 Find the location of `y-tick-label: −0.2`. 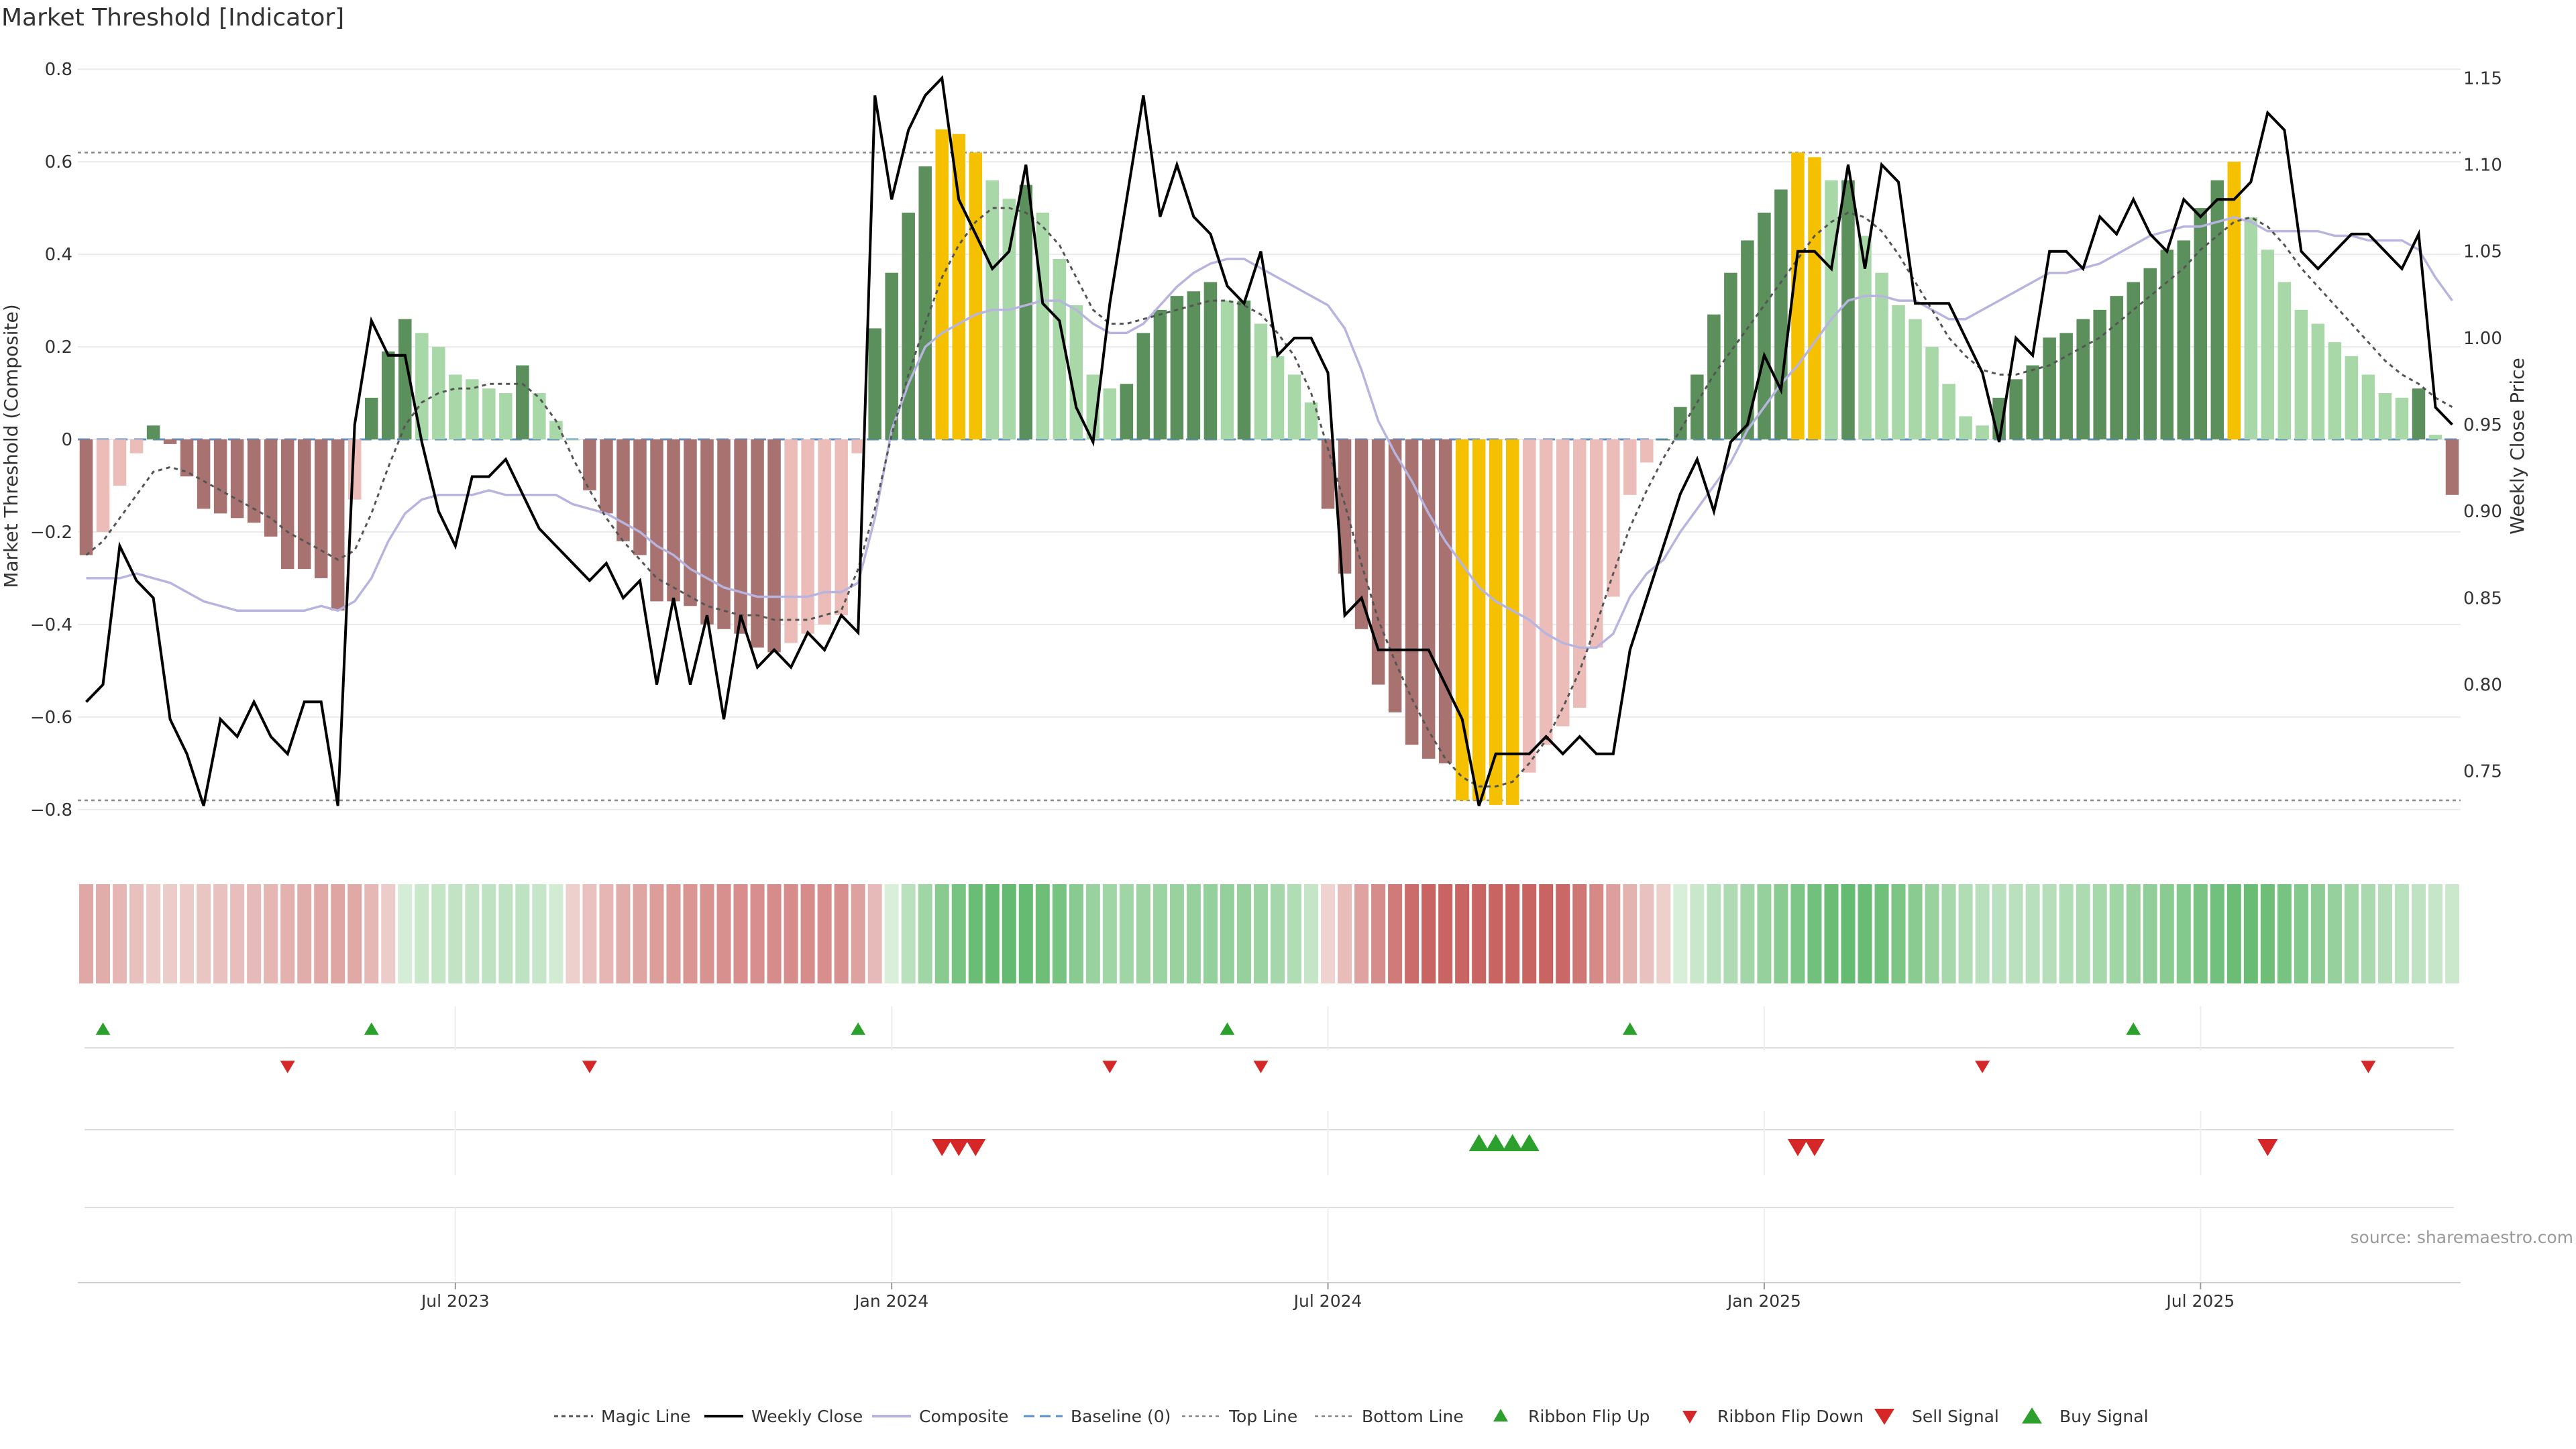

y-tick-label: −0.2 is located at coordinates (51, 533).